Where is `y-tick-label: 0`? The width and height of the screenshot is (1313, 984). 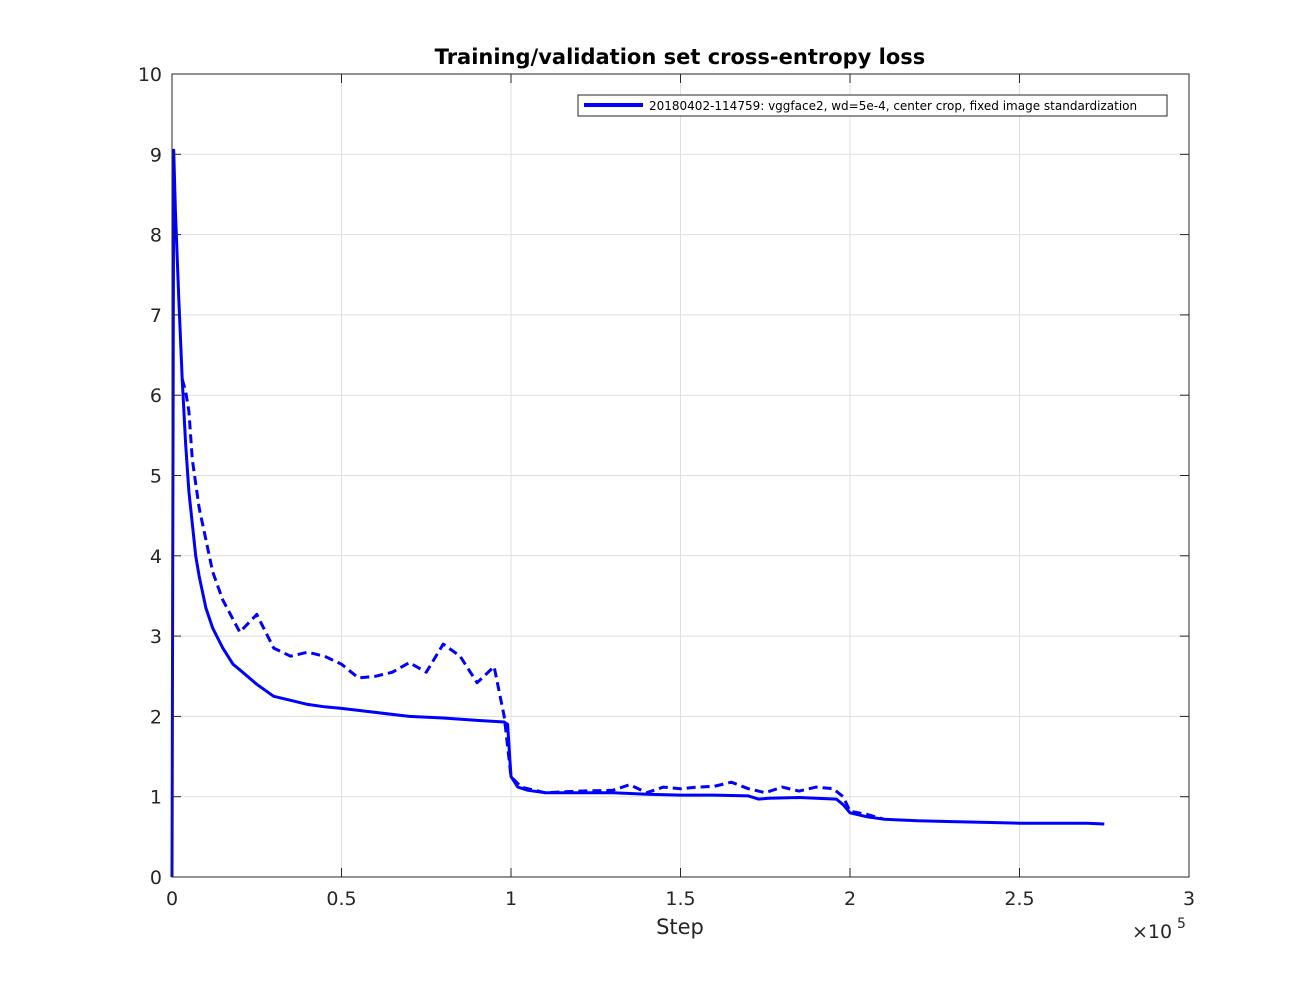
y-tick-label: 0 is located at coordinates (156, 878).